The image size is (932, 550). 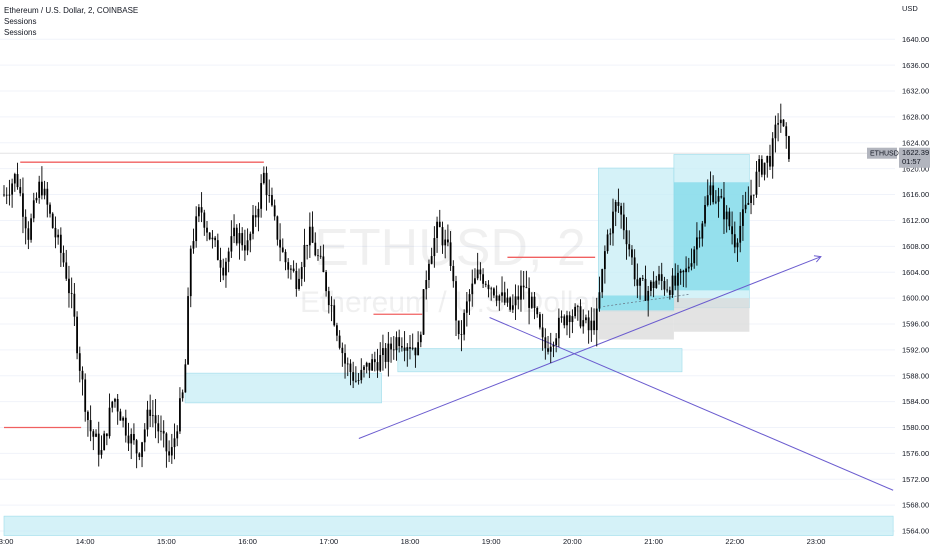 What do you see at coordinates (915, 117) in the screenshot?
I see `y-tick-label: 1628.00` at bounding box center [915, 117].